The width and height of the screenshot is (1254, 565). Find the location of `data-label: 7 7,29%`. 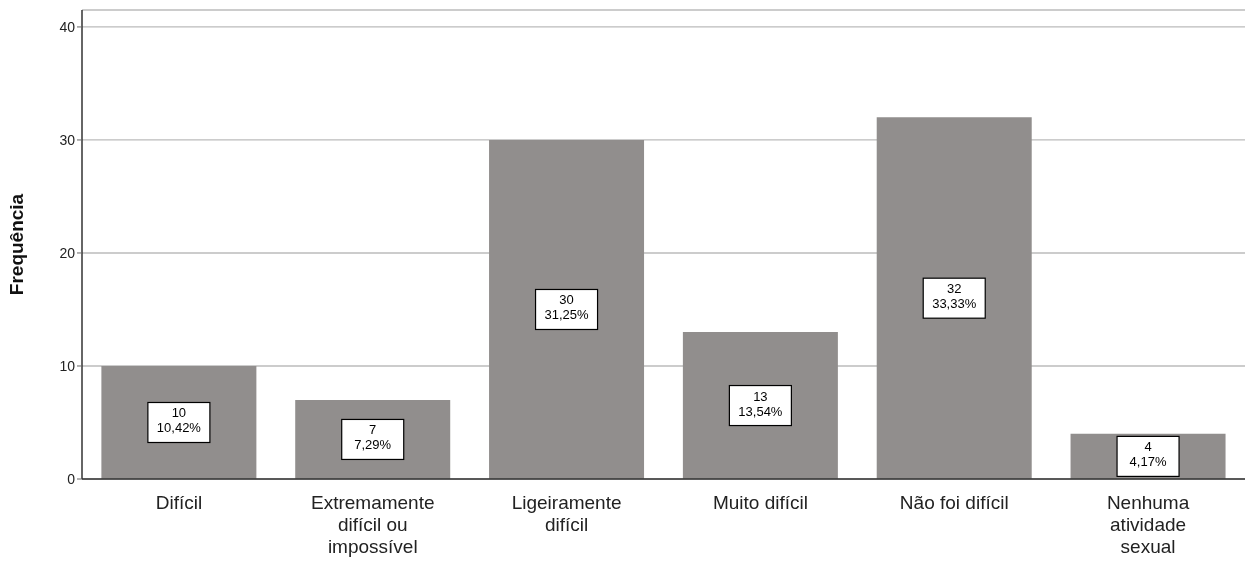

data-label: 7 7,29% is located at coordinates (373, 437).